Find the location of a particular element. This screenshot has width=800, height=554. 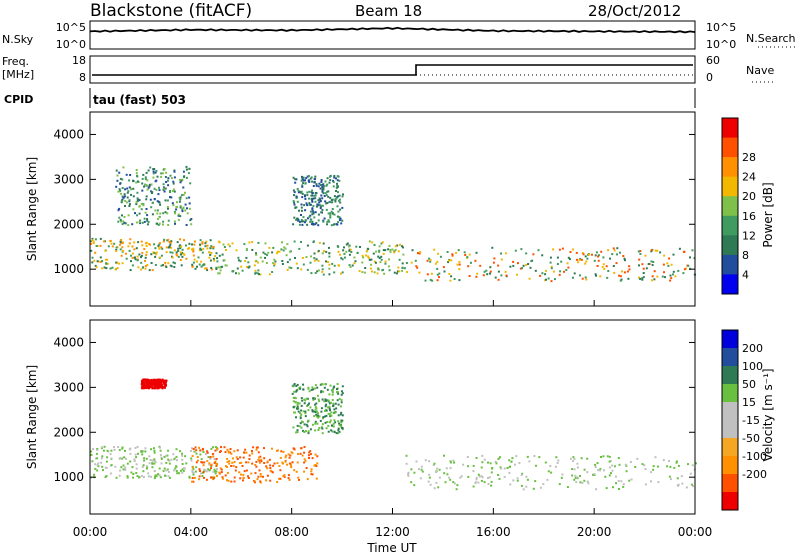

freq-label-line2: [MHz] is located at coordinates (18, 74).